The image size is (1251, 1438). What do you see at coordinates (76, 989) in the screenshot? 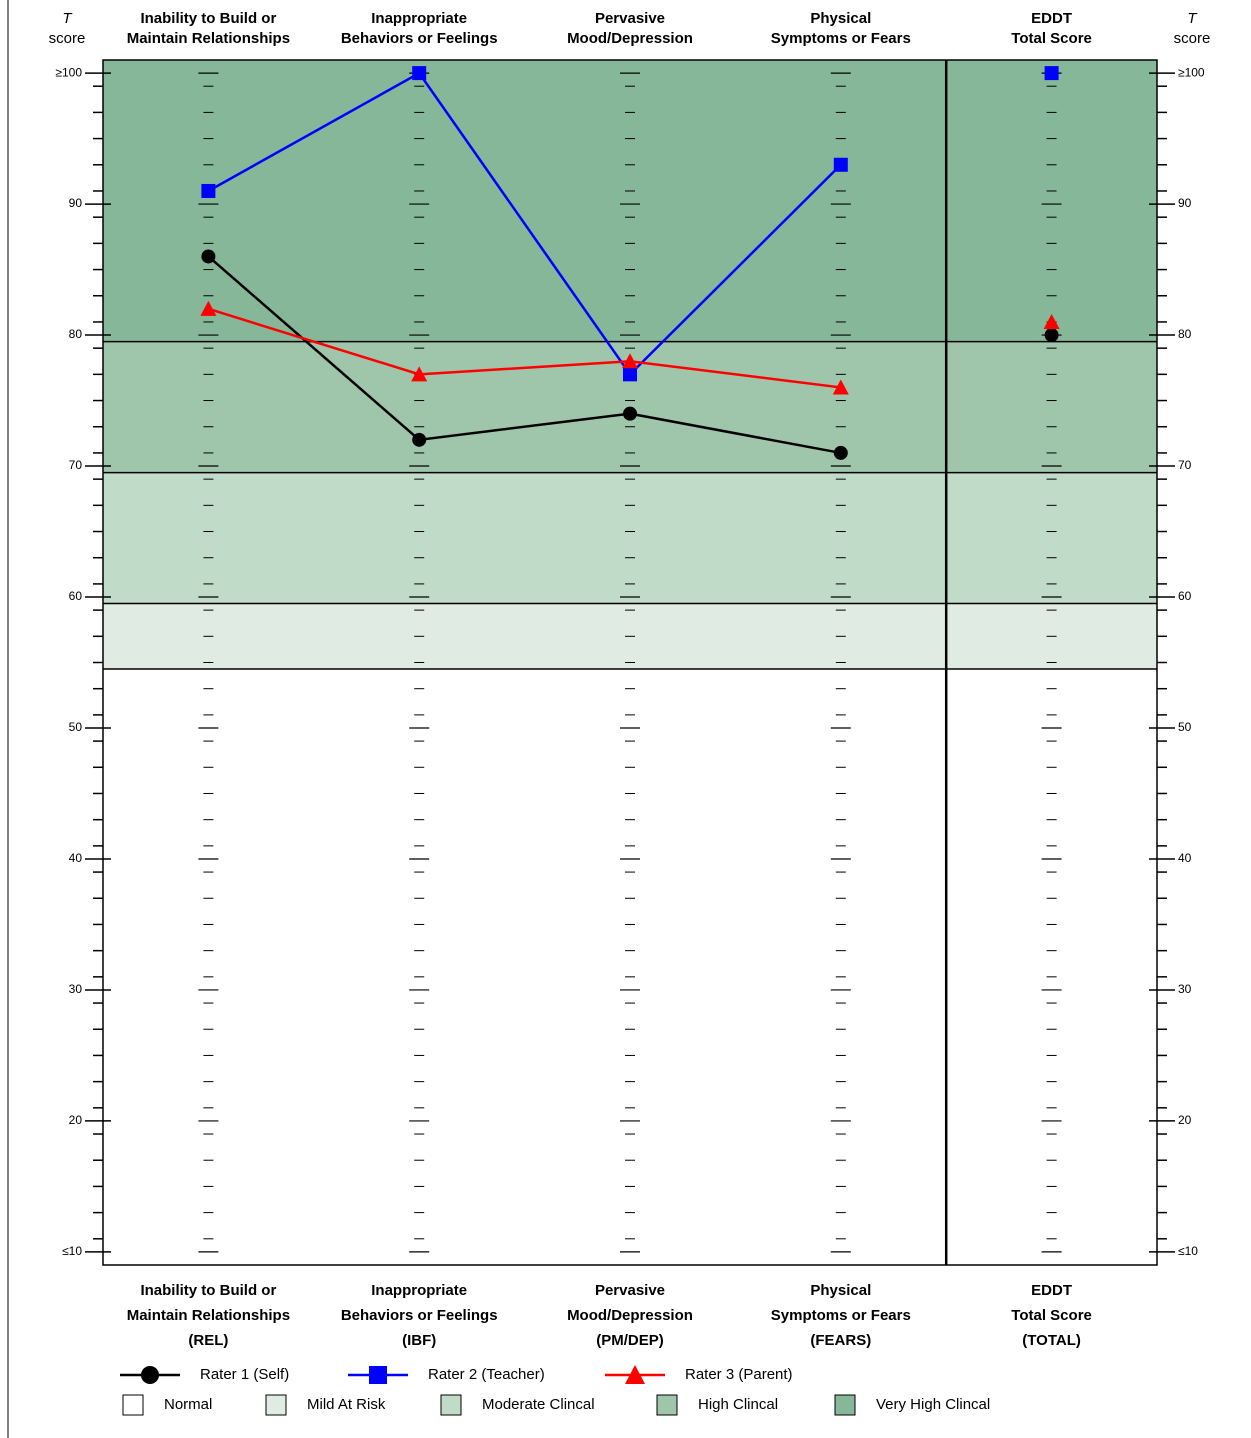
I see `y-tick-label: 30` at bounding box center [76, 989].